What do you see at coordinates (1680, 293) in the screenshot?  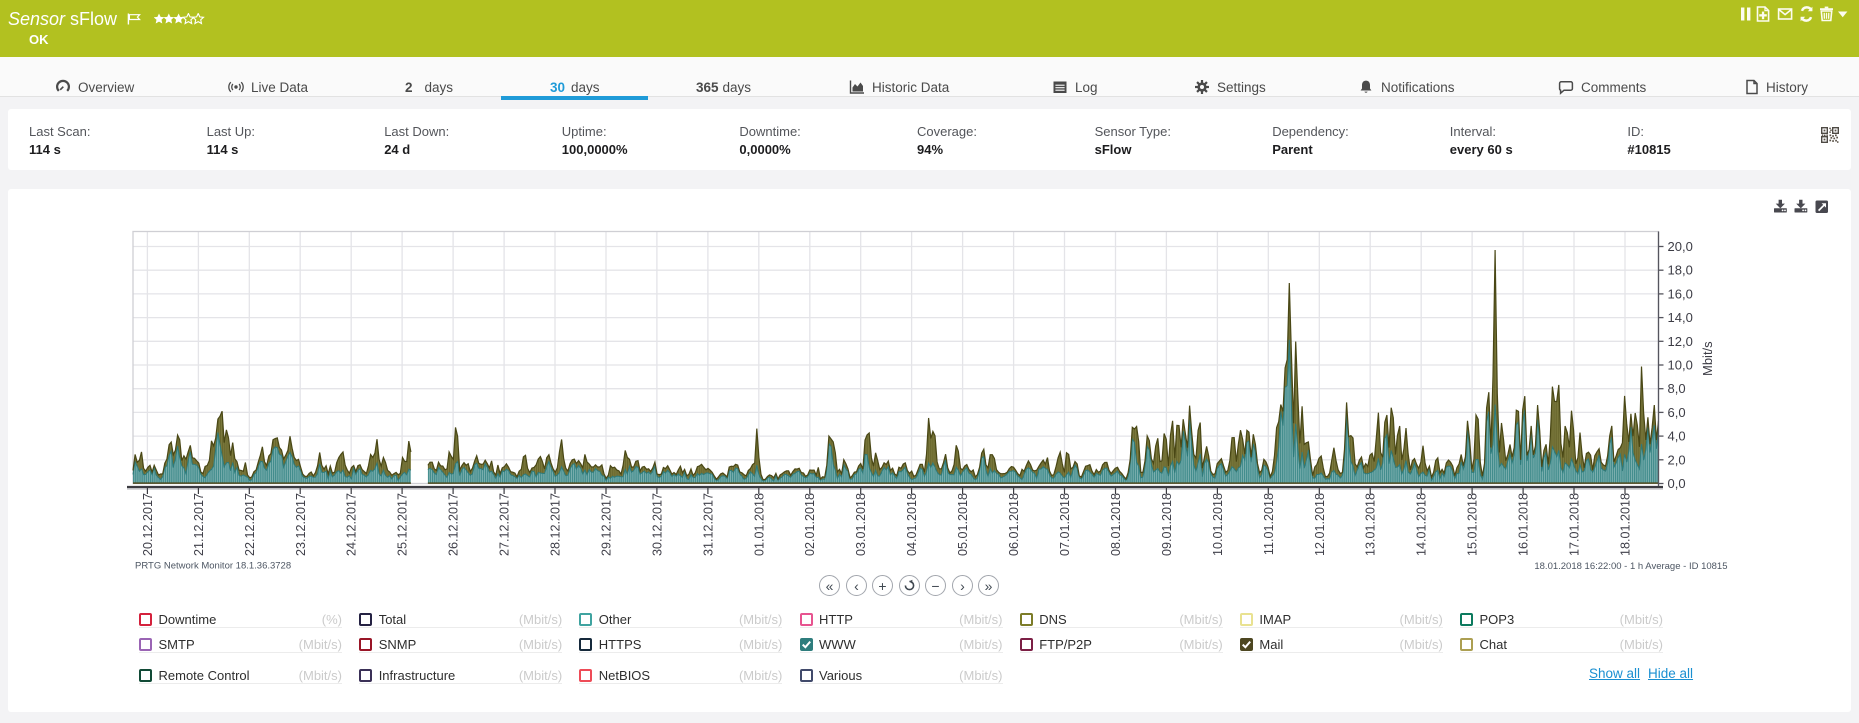 I see `svg-text: 16,0` at bounding box center [1680, 293].